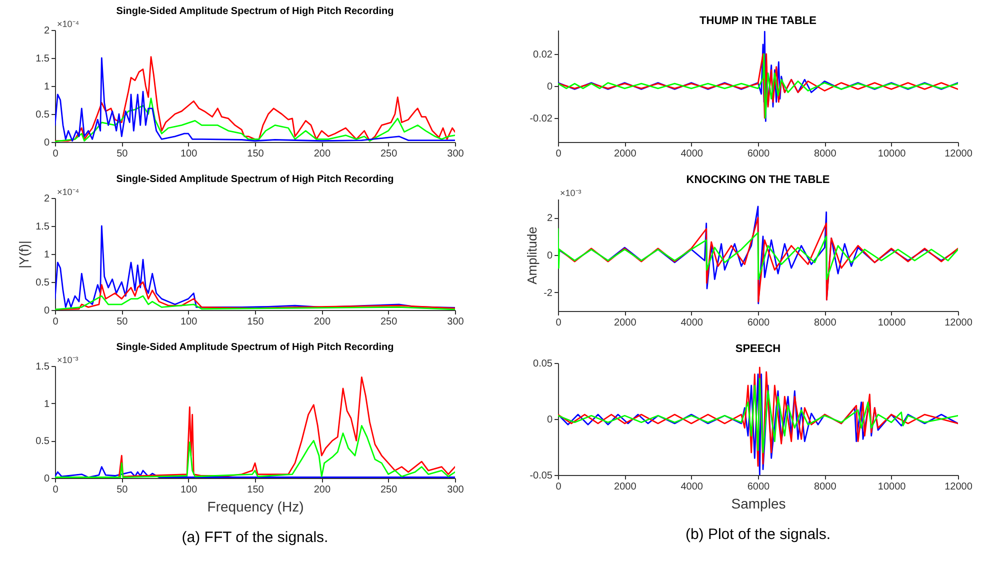 This screenshot has height=577, width=991. Describe the element at coordinates (758, 504) in the screenshot. I see `x-axis-title: Samples` at that location.